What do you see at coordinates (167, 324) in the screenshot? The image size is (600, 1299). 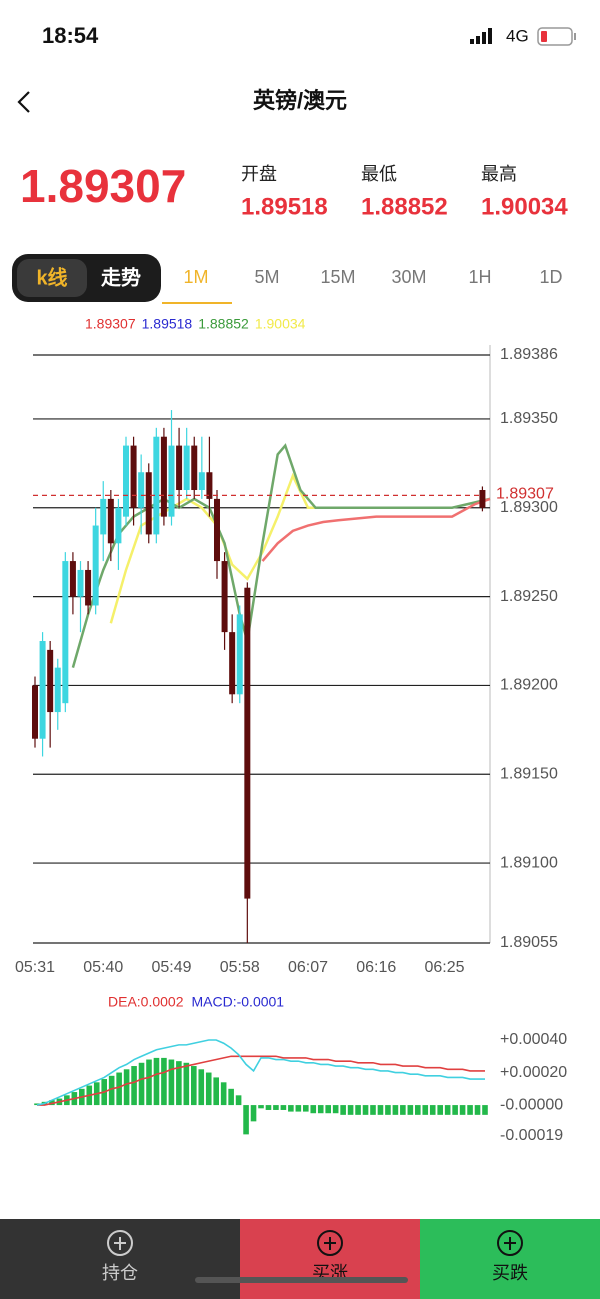 I see `legend-value: 1.89518` at bounding box center [167, 324].